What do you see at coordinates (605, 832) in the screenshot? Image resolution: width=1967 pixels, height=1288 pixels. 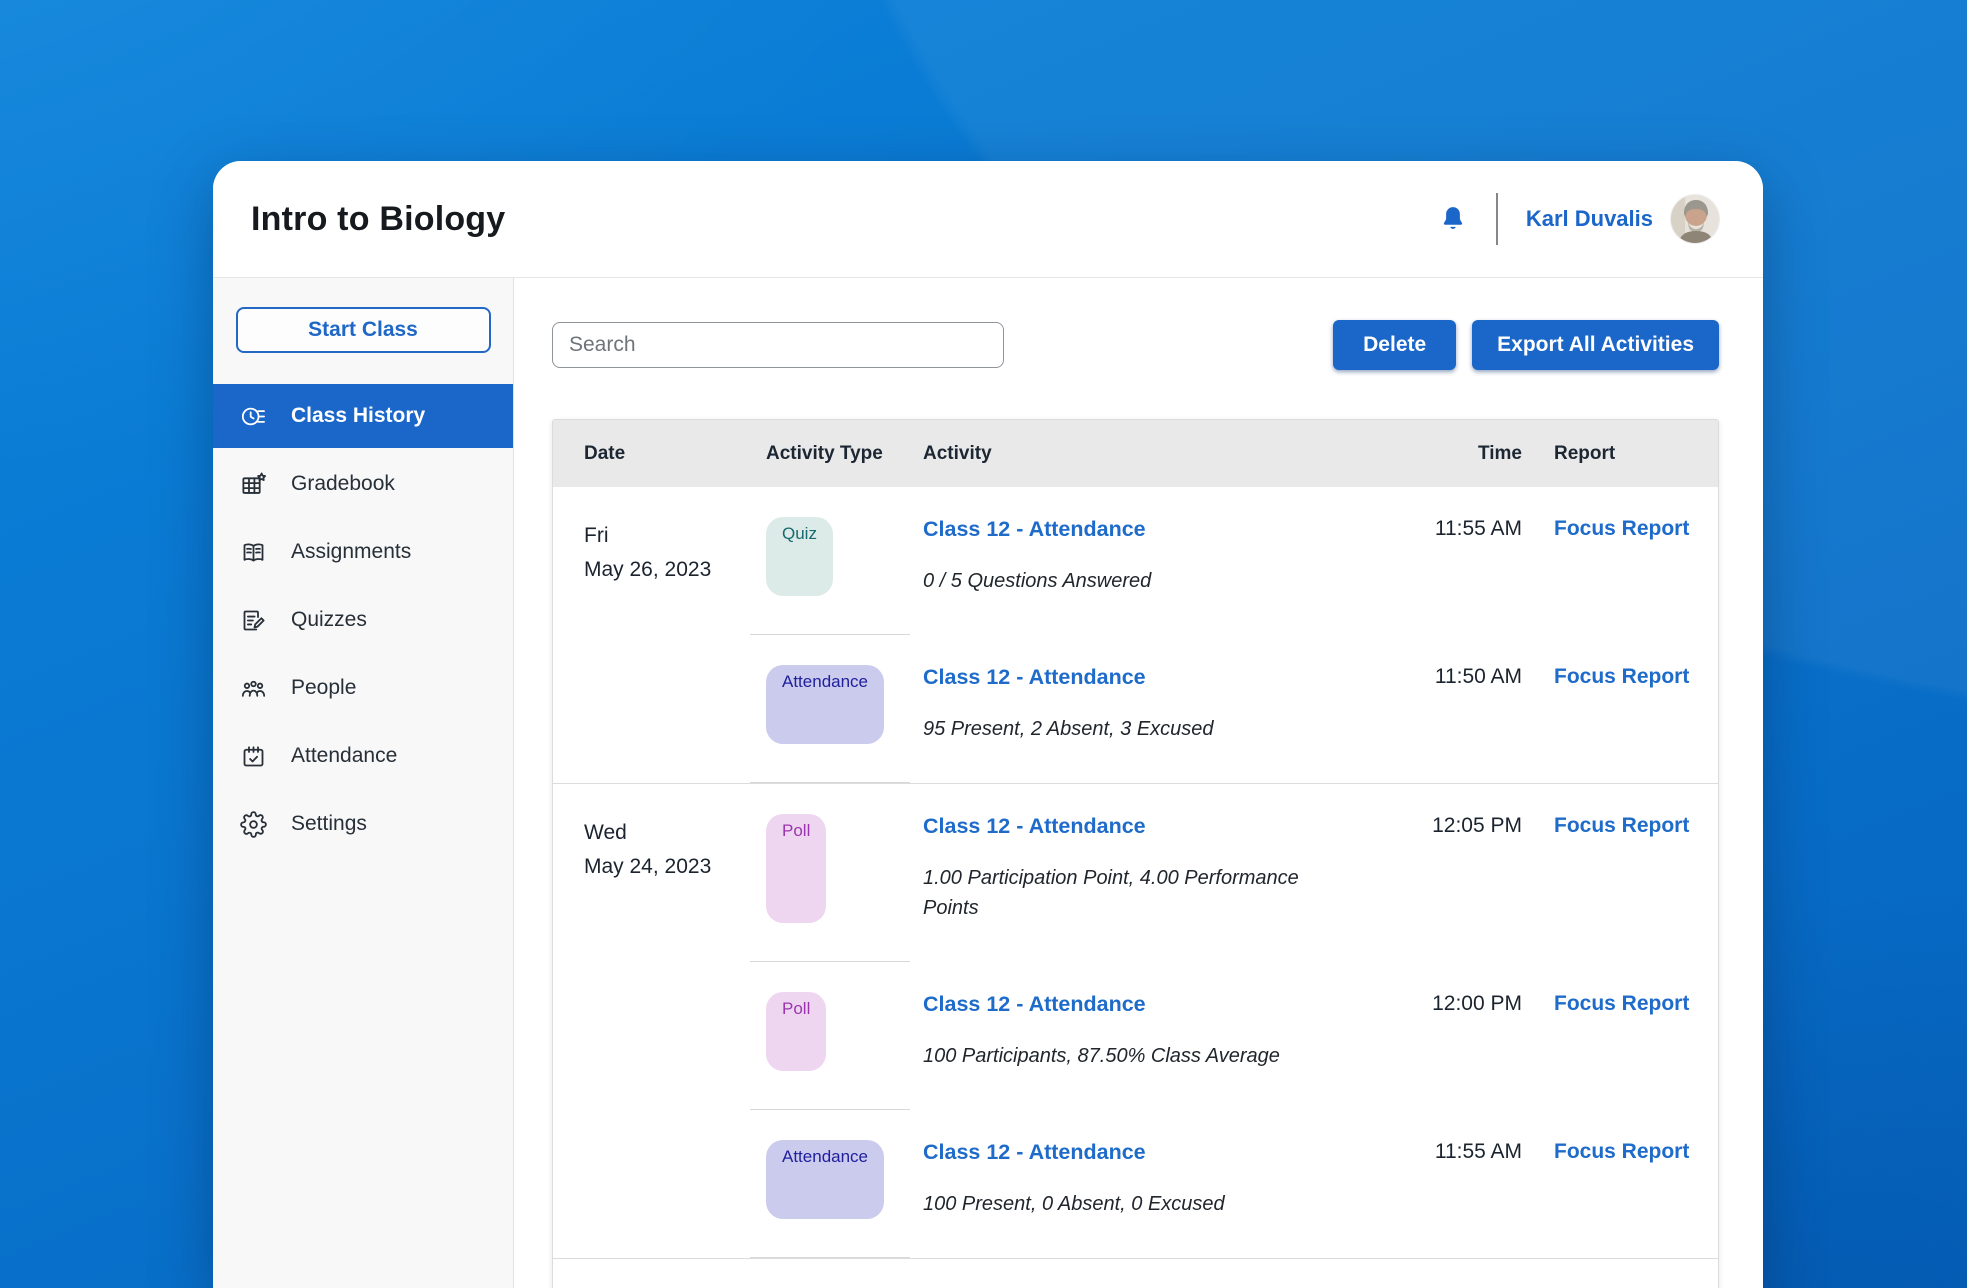 I see `date-day: Wed` at bounding box center [605, 832].